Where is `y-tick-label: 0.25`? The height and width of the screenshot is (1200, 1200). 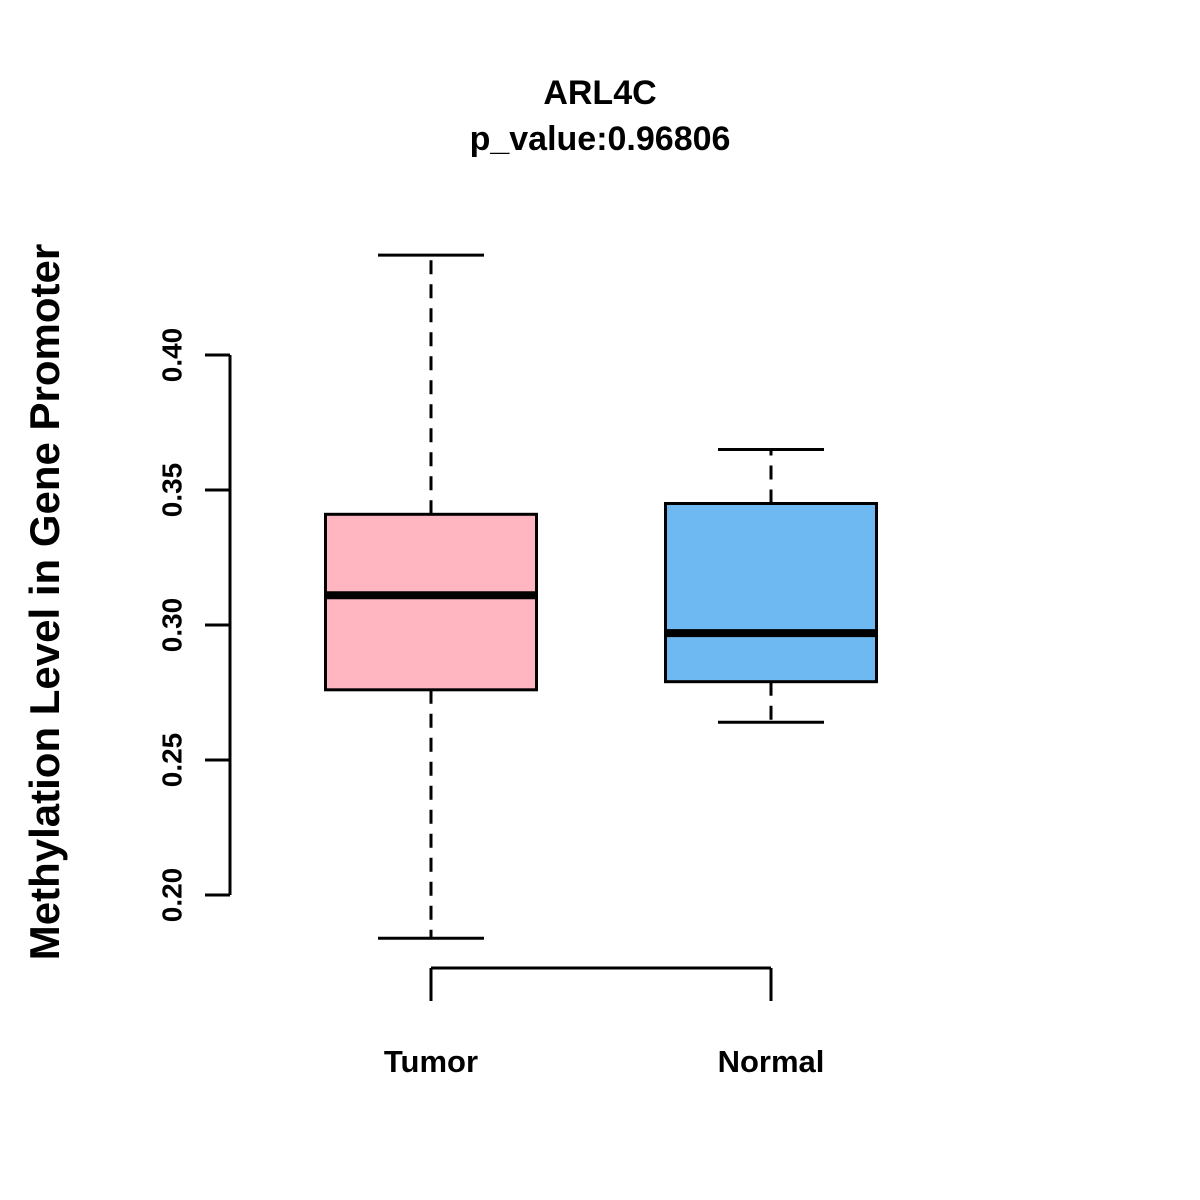 y-tick-label: 0.25 is located at coordinates (172, 760).